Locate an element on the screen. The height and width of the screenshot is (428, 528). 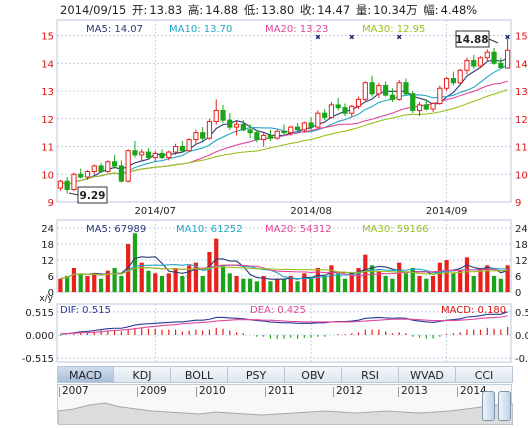
dea-legend: DEA: 0.425 is located at coordinates (278, 310).